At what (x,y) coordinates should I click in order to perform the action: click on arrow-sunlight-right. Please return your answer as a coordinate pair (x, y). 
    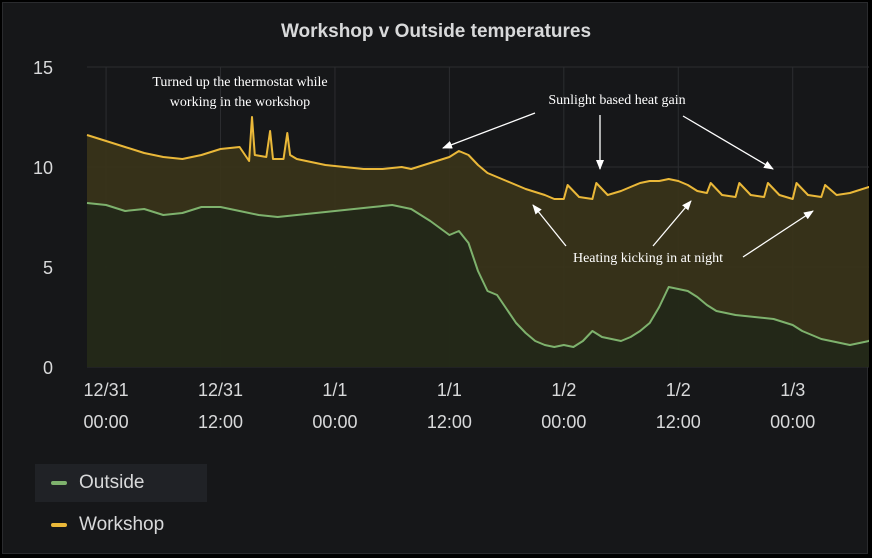
    Looking at the image, I should click on (728, 142).